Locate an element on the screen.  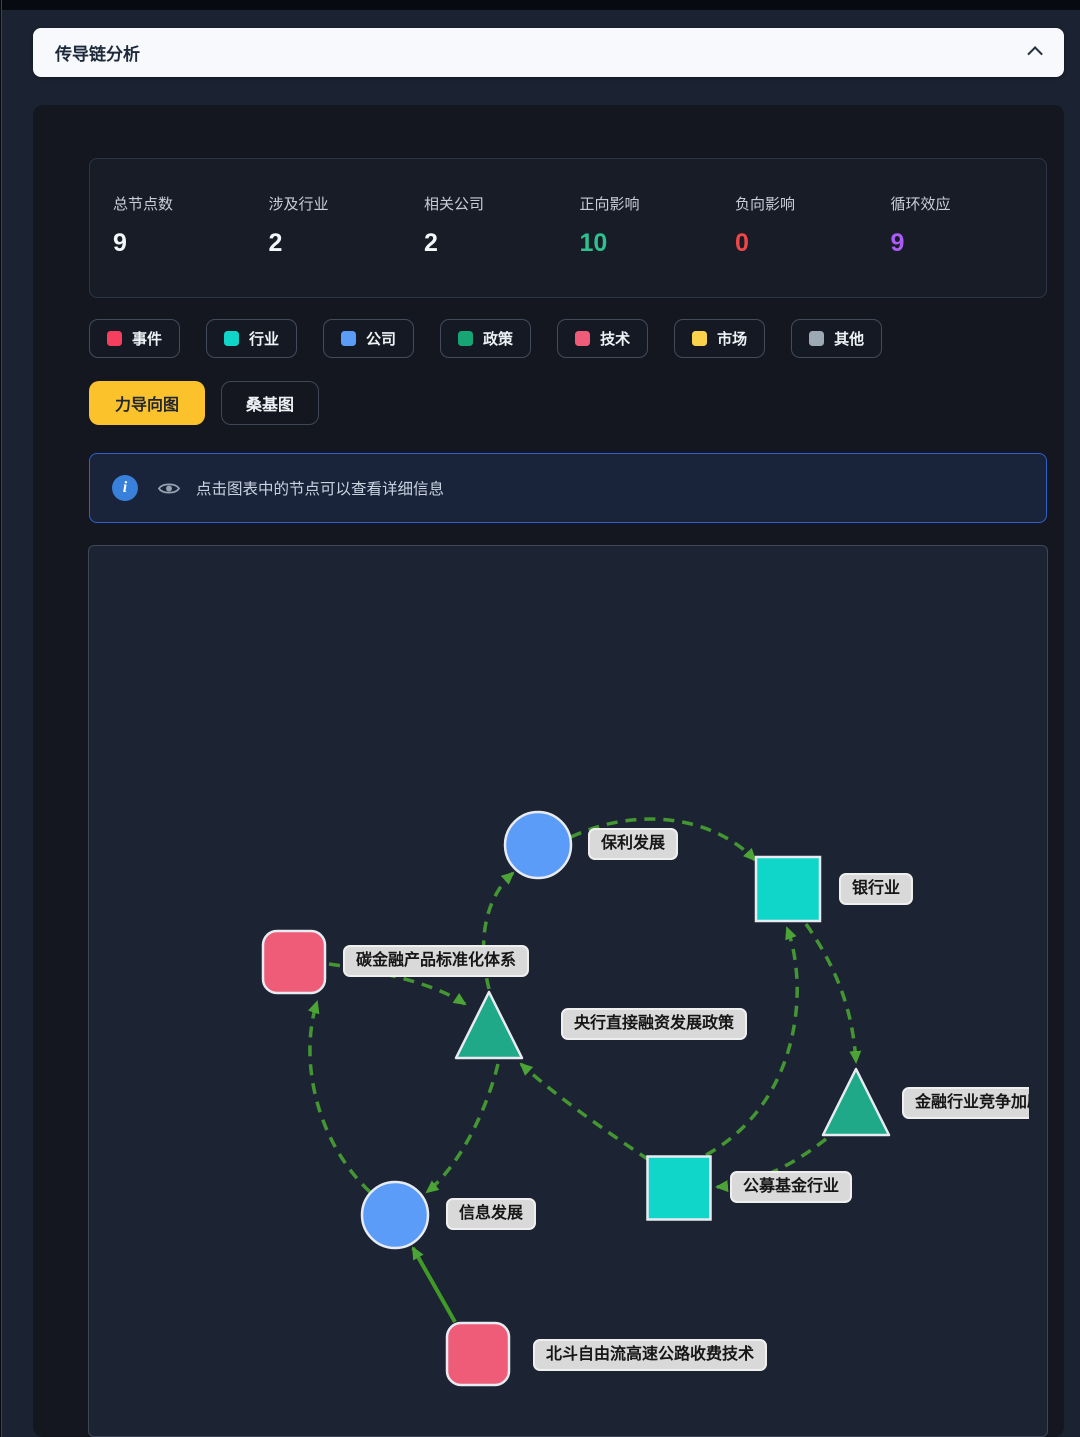
legend: 事件 行业 公司 政策 技术 市场 其他 is located at coordinates (486, 338).